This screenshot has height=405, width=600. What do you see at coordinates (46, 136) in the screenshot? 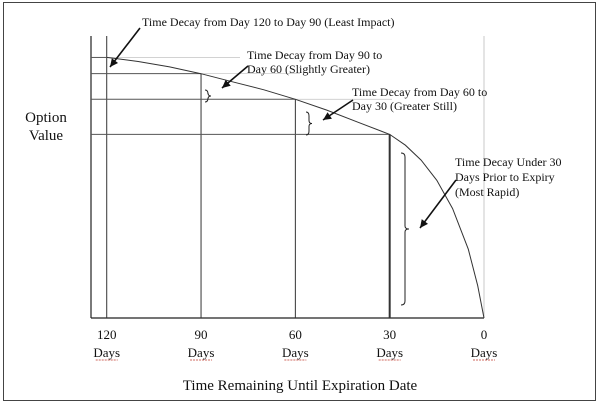
I see `y-axis-label-line-2: Value` at bounding box center [46, 136].